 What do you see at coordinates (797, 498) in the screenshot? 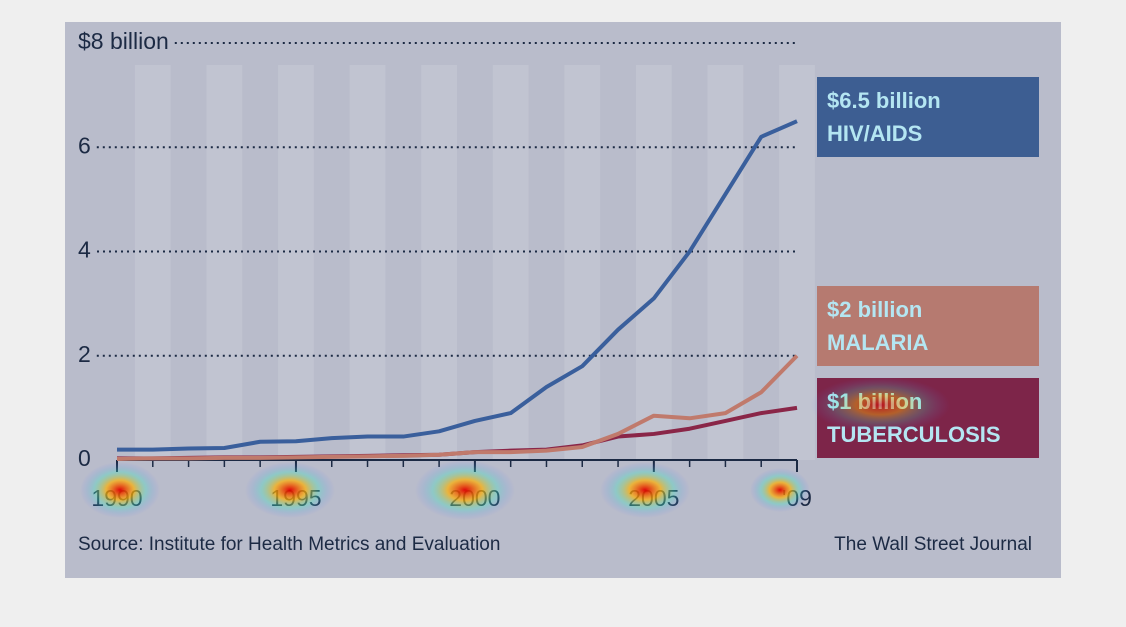
I see `x-tick-label: '09` at bounding box center [797, 498].